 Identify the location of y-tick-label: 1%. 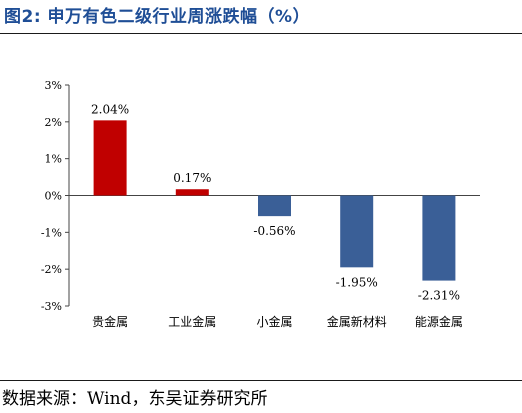
(53, 159).